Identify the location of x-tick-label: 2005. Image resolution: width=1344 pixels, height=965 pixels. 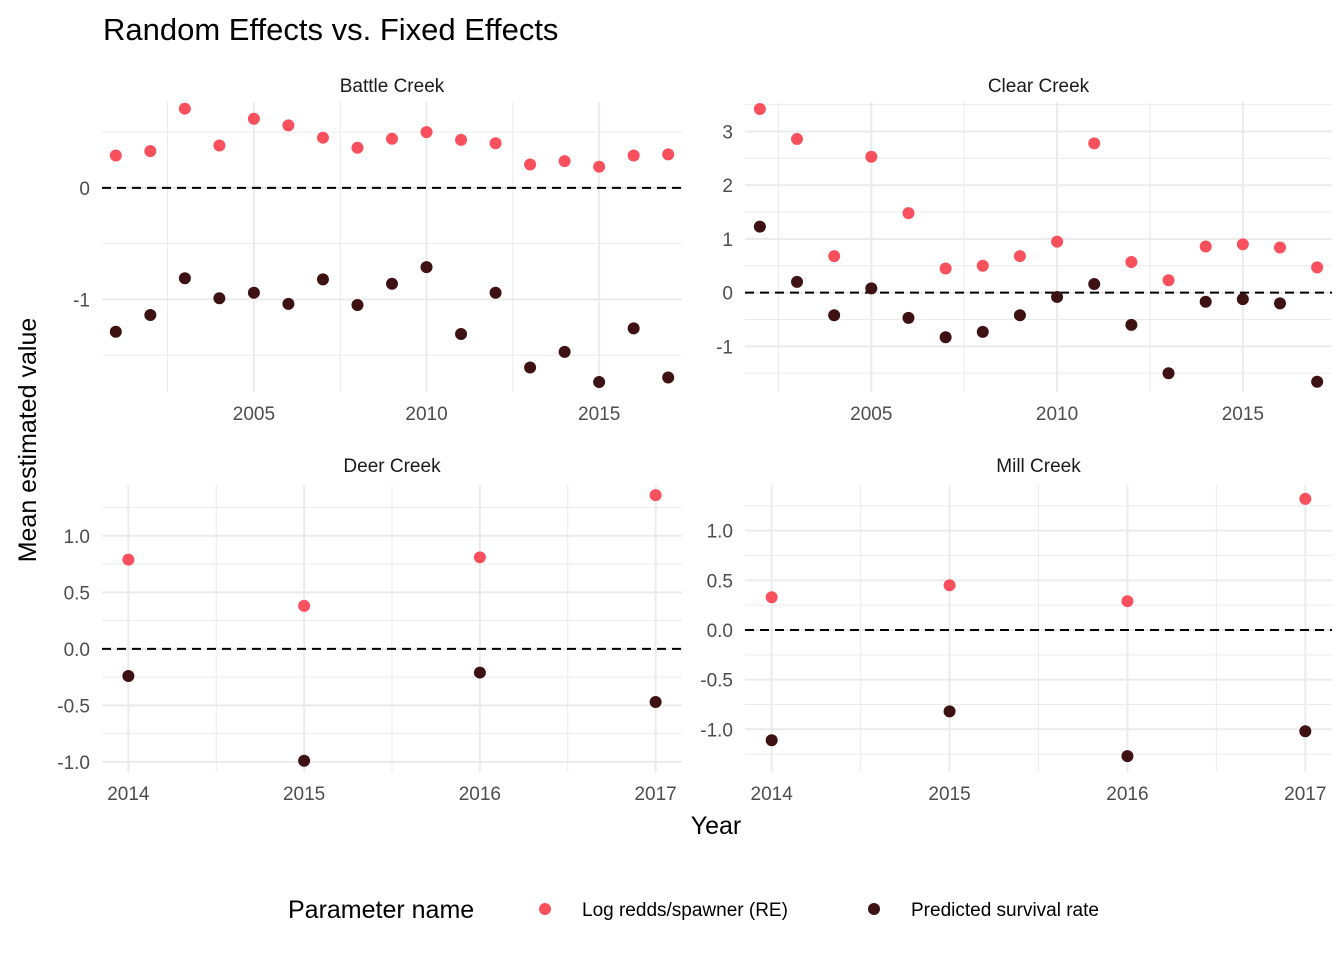
(254, 414).